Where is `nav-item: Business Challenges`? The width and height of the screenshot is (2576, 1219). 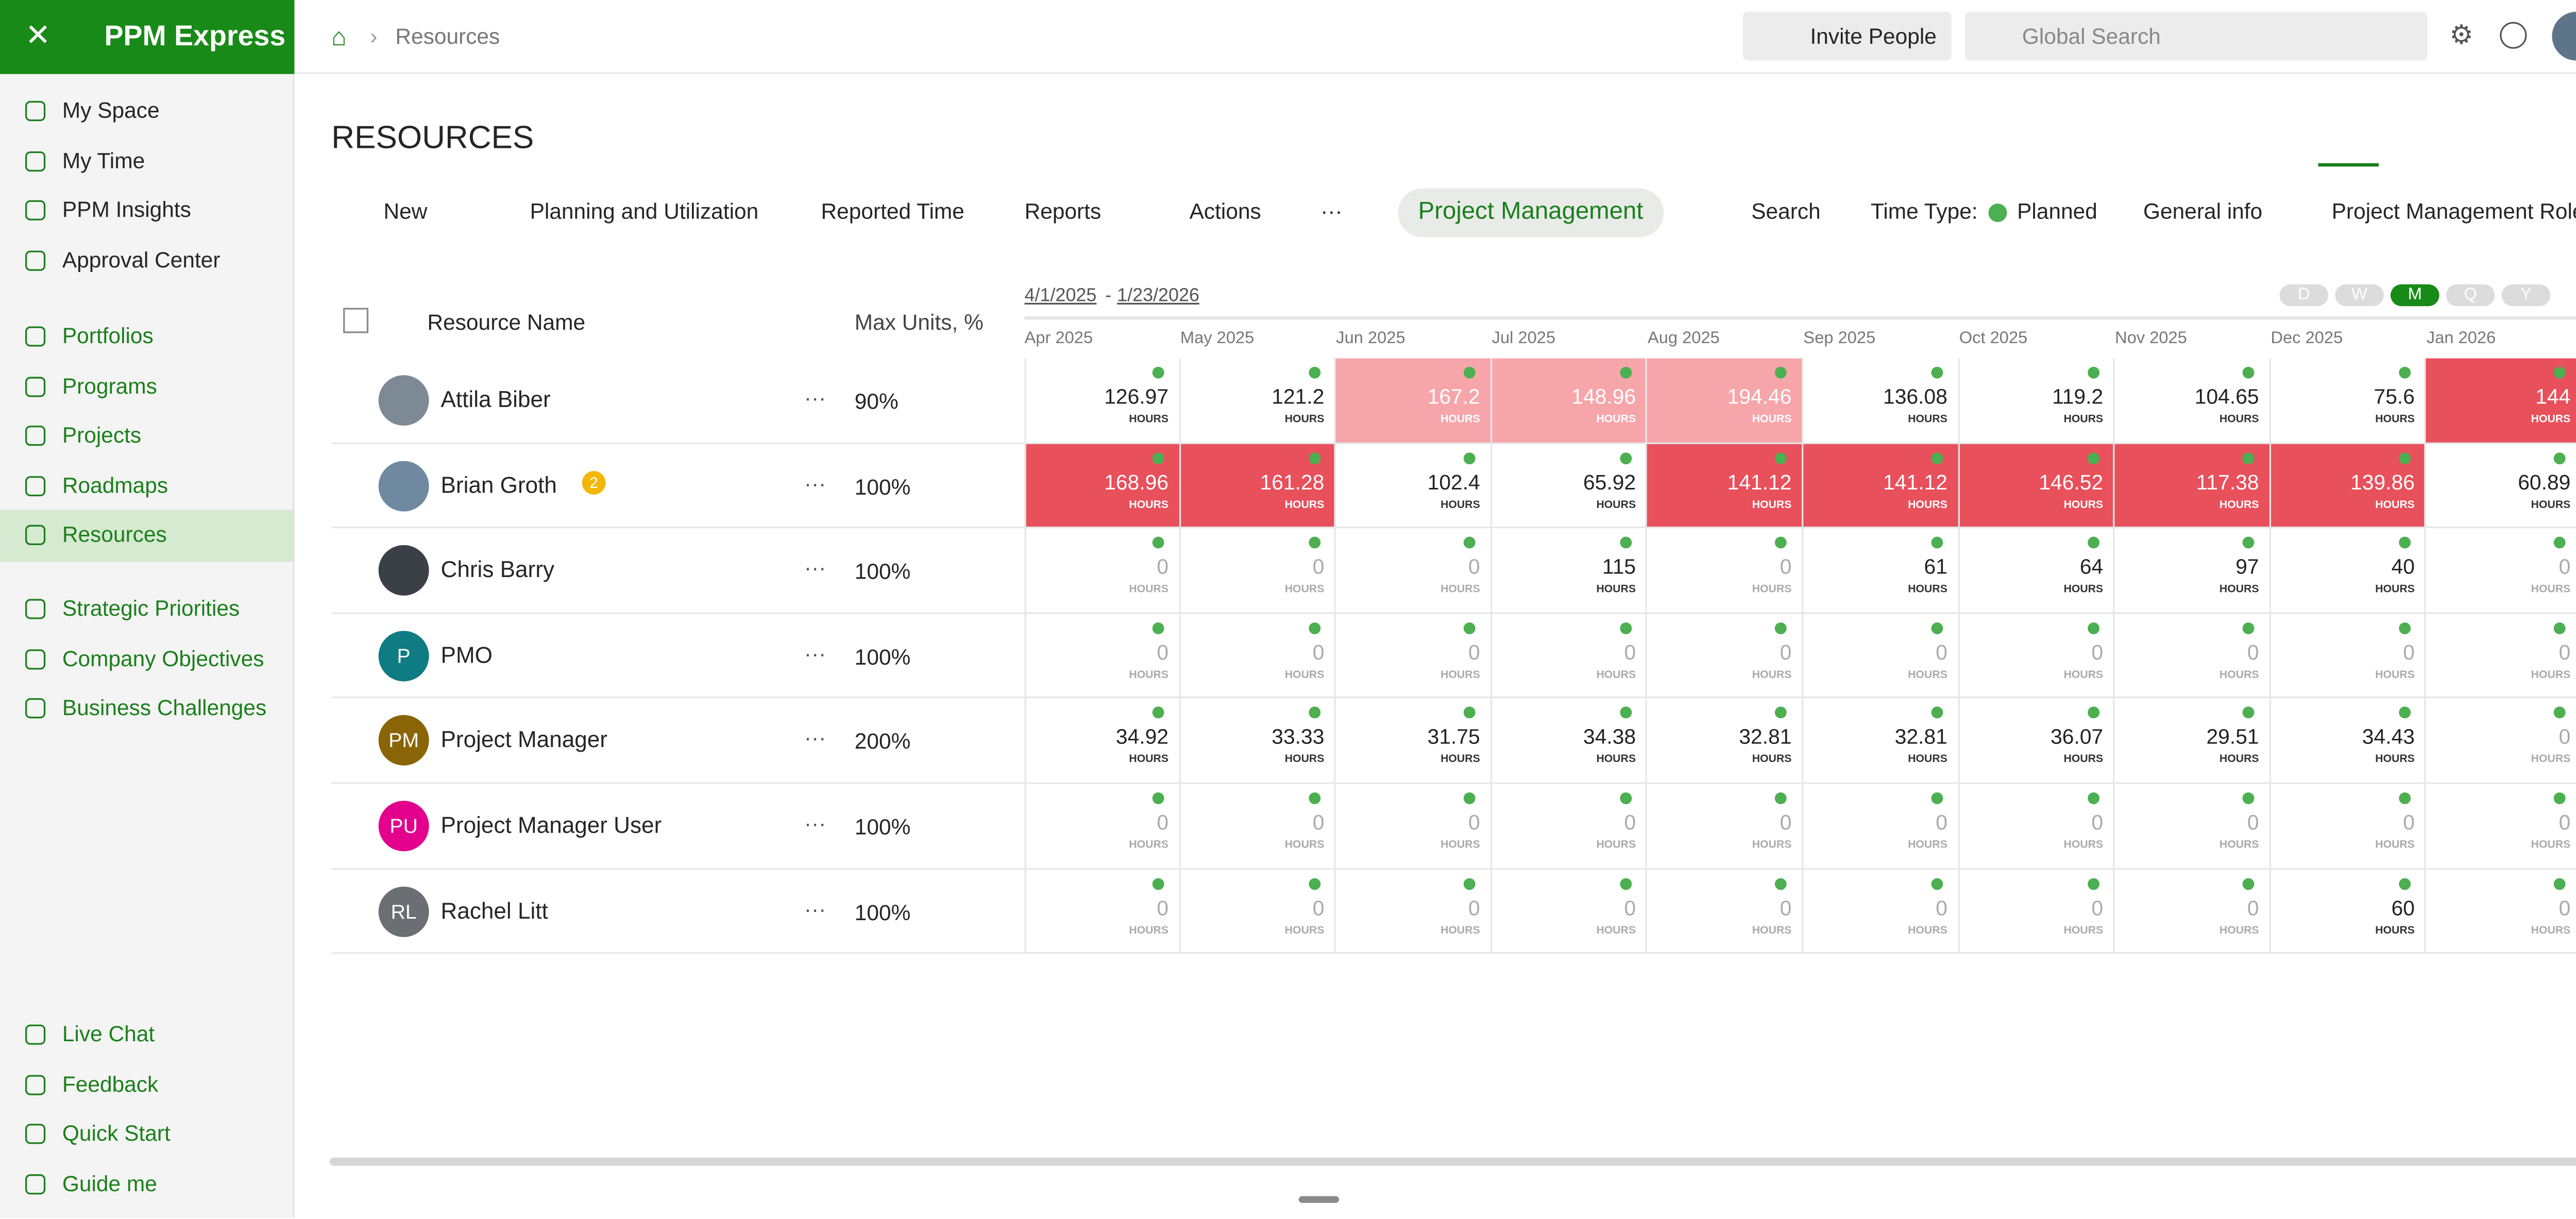
nav-item: Business Challenges is located at coordinates (164, 707).